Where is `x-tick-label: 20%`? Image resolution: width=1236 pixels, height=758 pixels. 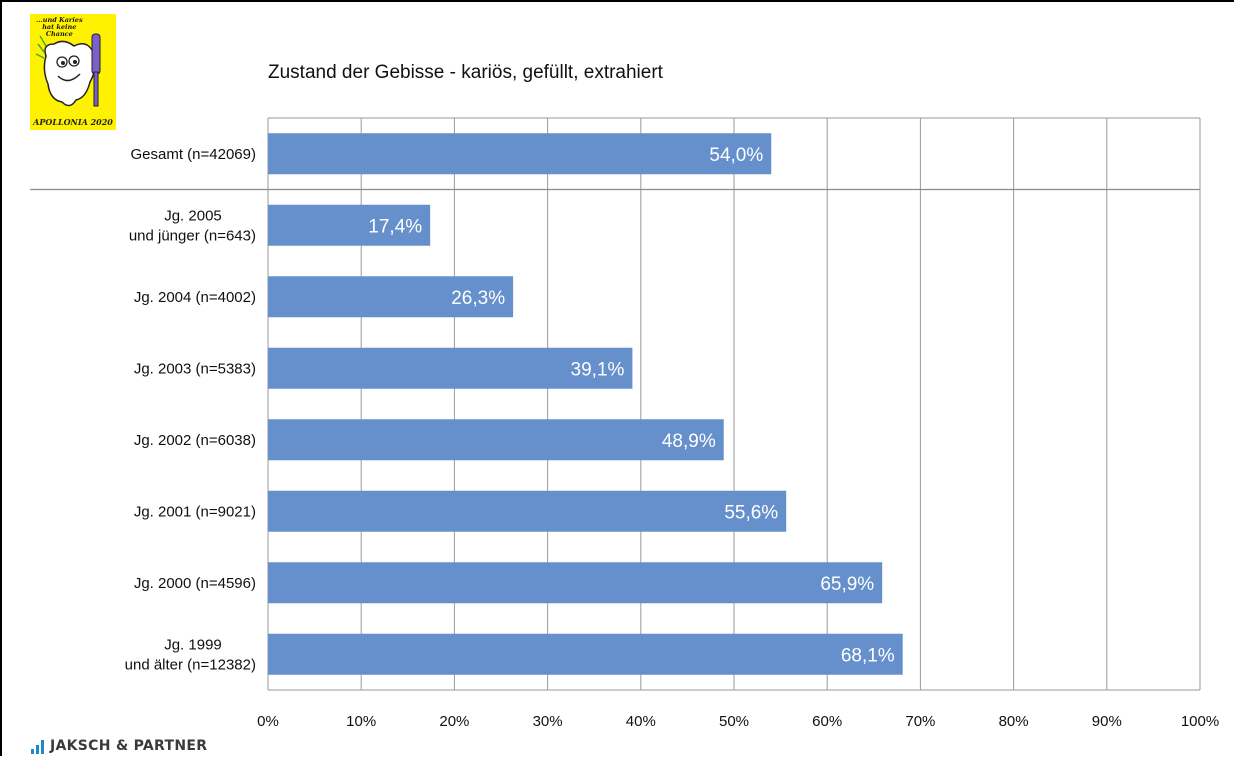
x-tick-label: 20% is located at coordinates (454, 721).